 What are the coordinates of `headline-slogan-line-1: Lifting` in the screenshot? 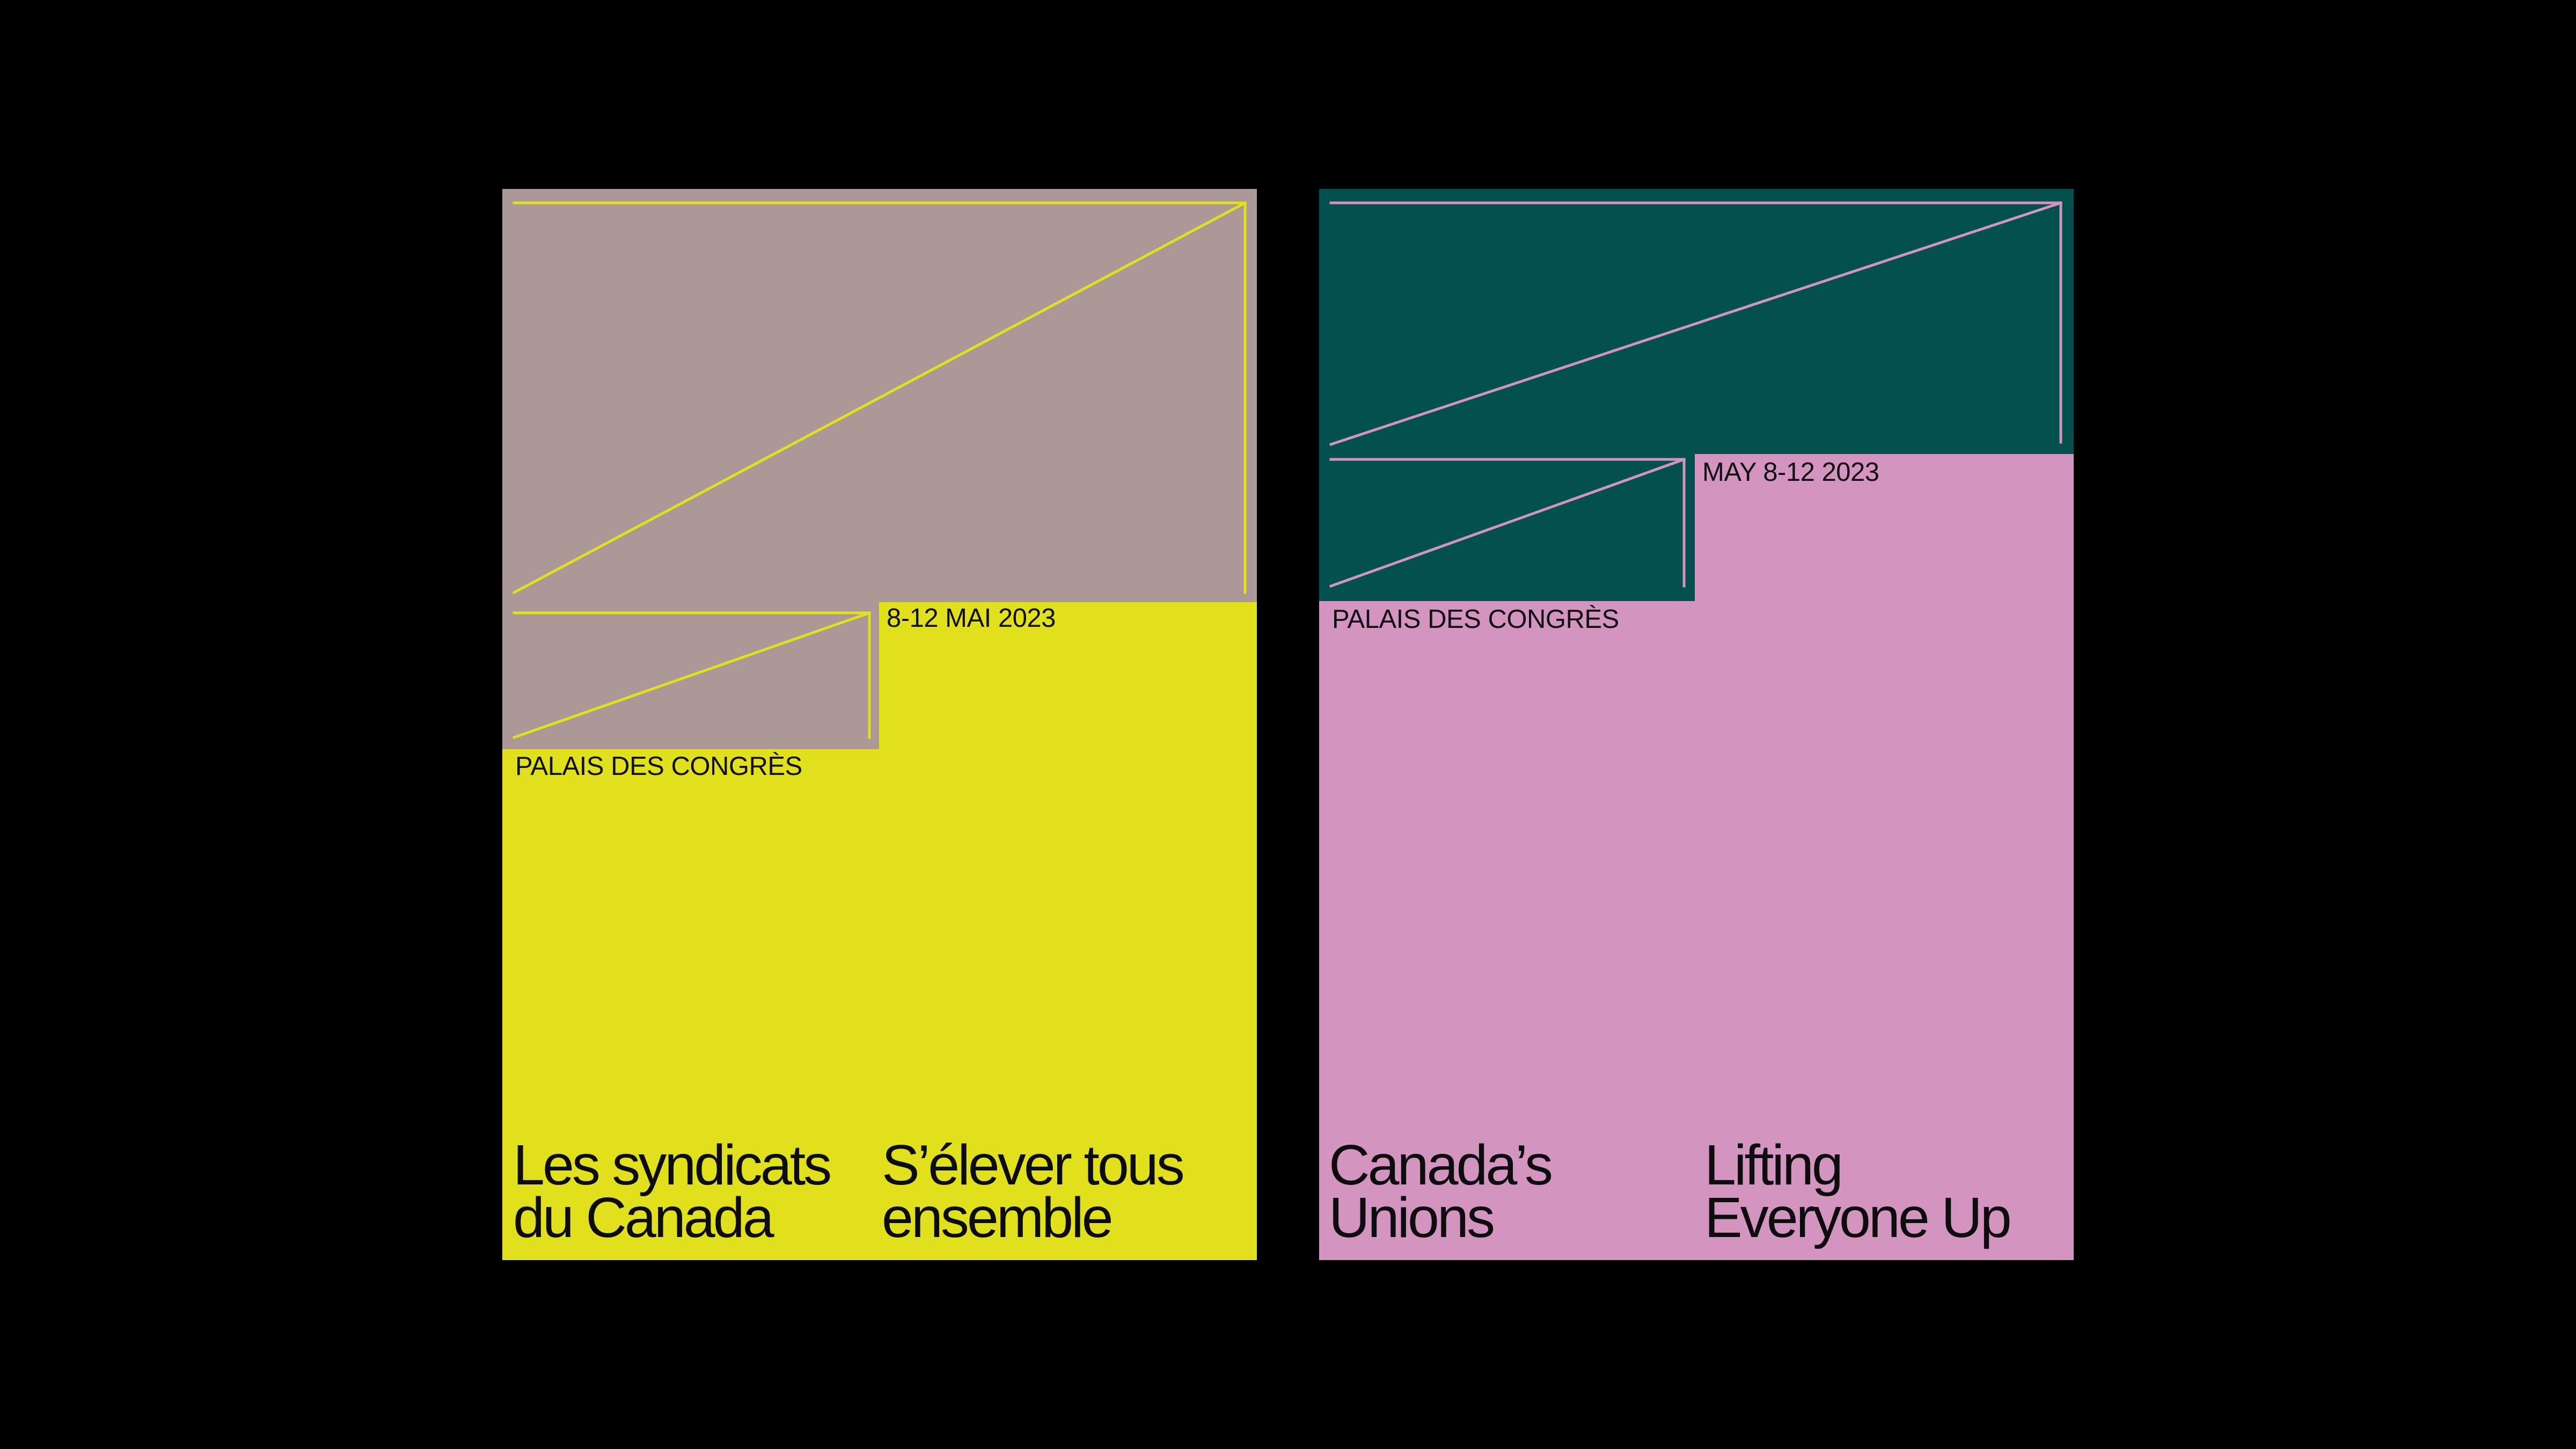 It's located at (1773, 1165).